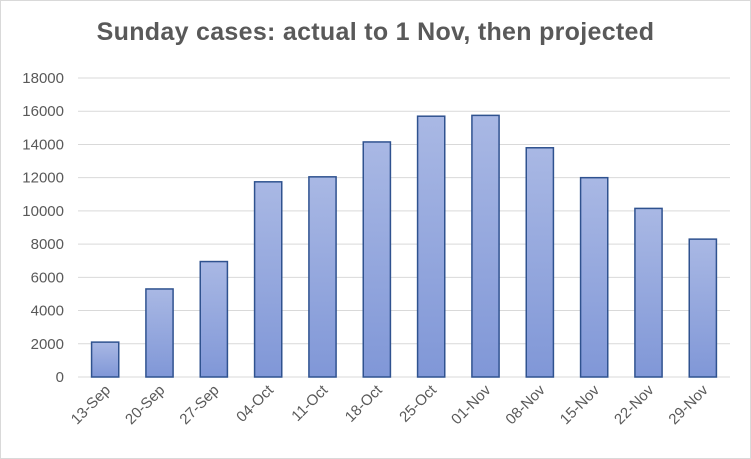 Image resolution: width=751 pixels, height=459 pixels. Describe the element at coordinates (594, 277) in the screenshot. I see `bar-15-Nov` at that location.